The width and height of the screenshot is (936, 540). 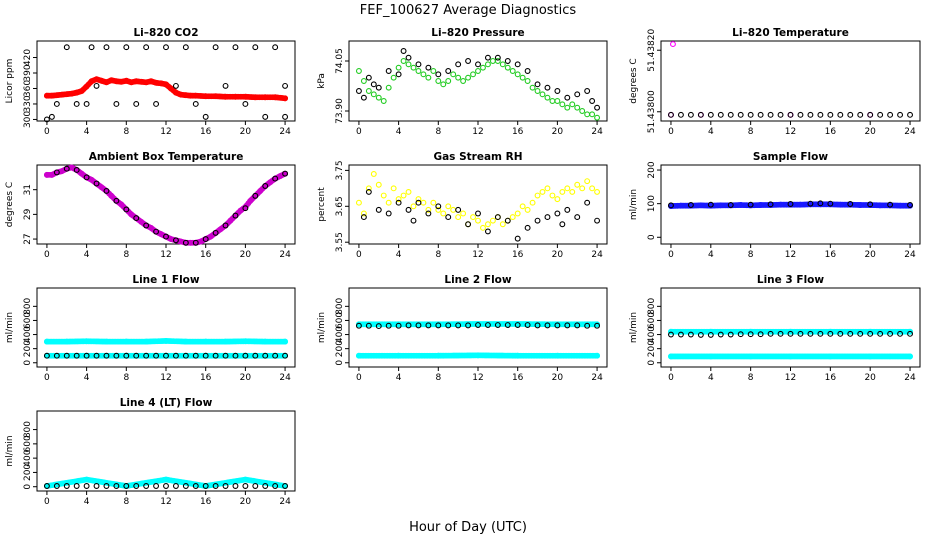 I want to click on panel-2: Li–820 Pressure 0 4 8 12 16 20 24 73.90 74.05 kPa, so click(x=462, y=82).